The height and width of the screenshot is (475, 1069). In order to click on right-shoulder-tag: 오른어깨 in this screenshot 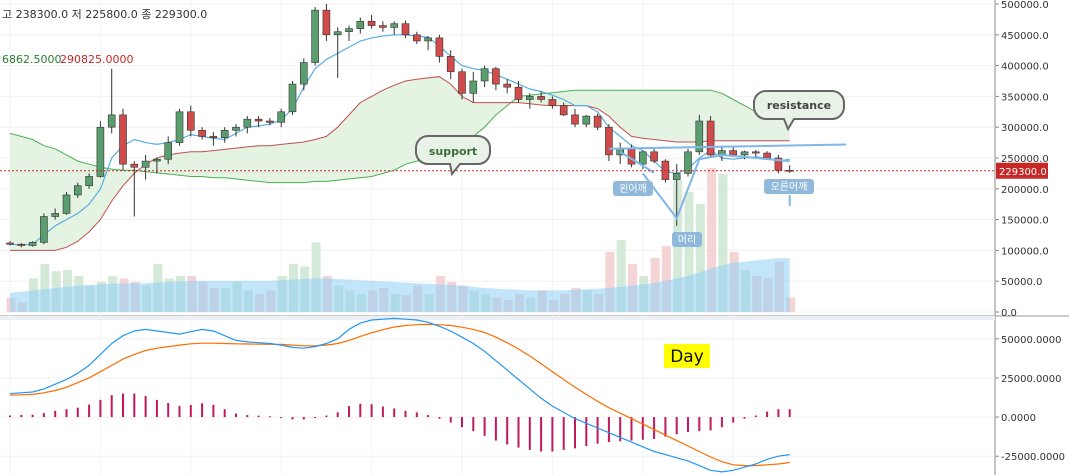, I will do `click(789, 186)`.